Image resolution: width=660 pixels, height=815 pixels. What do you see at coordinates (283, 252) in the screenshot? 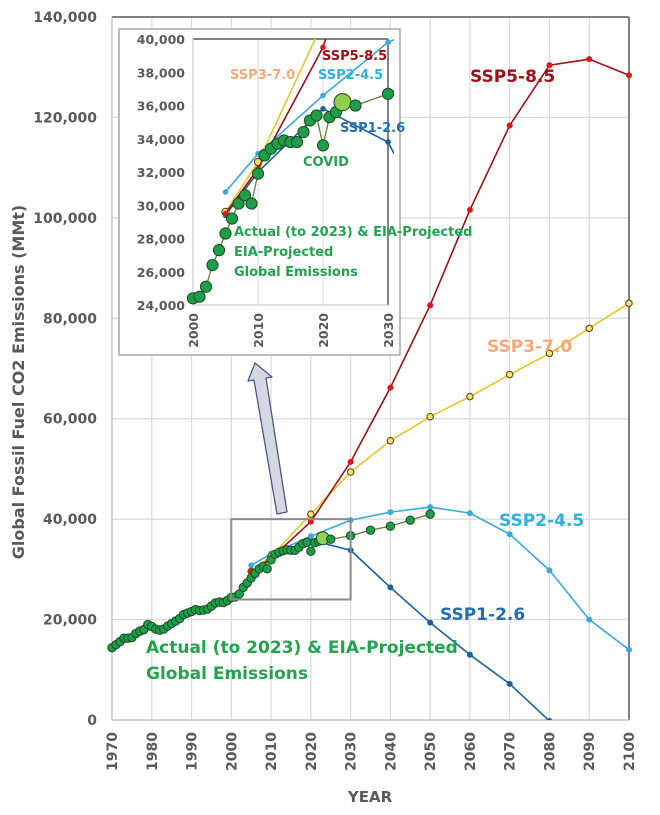
I see `inset-label-actual-line2: EIA-Projected` at bounding box center [283, 252].